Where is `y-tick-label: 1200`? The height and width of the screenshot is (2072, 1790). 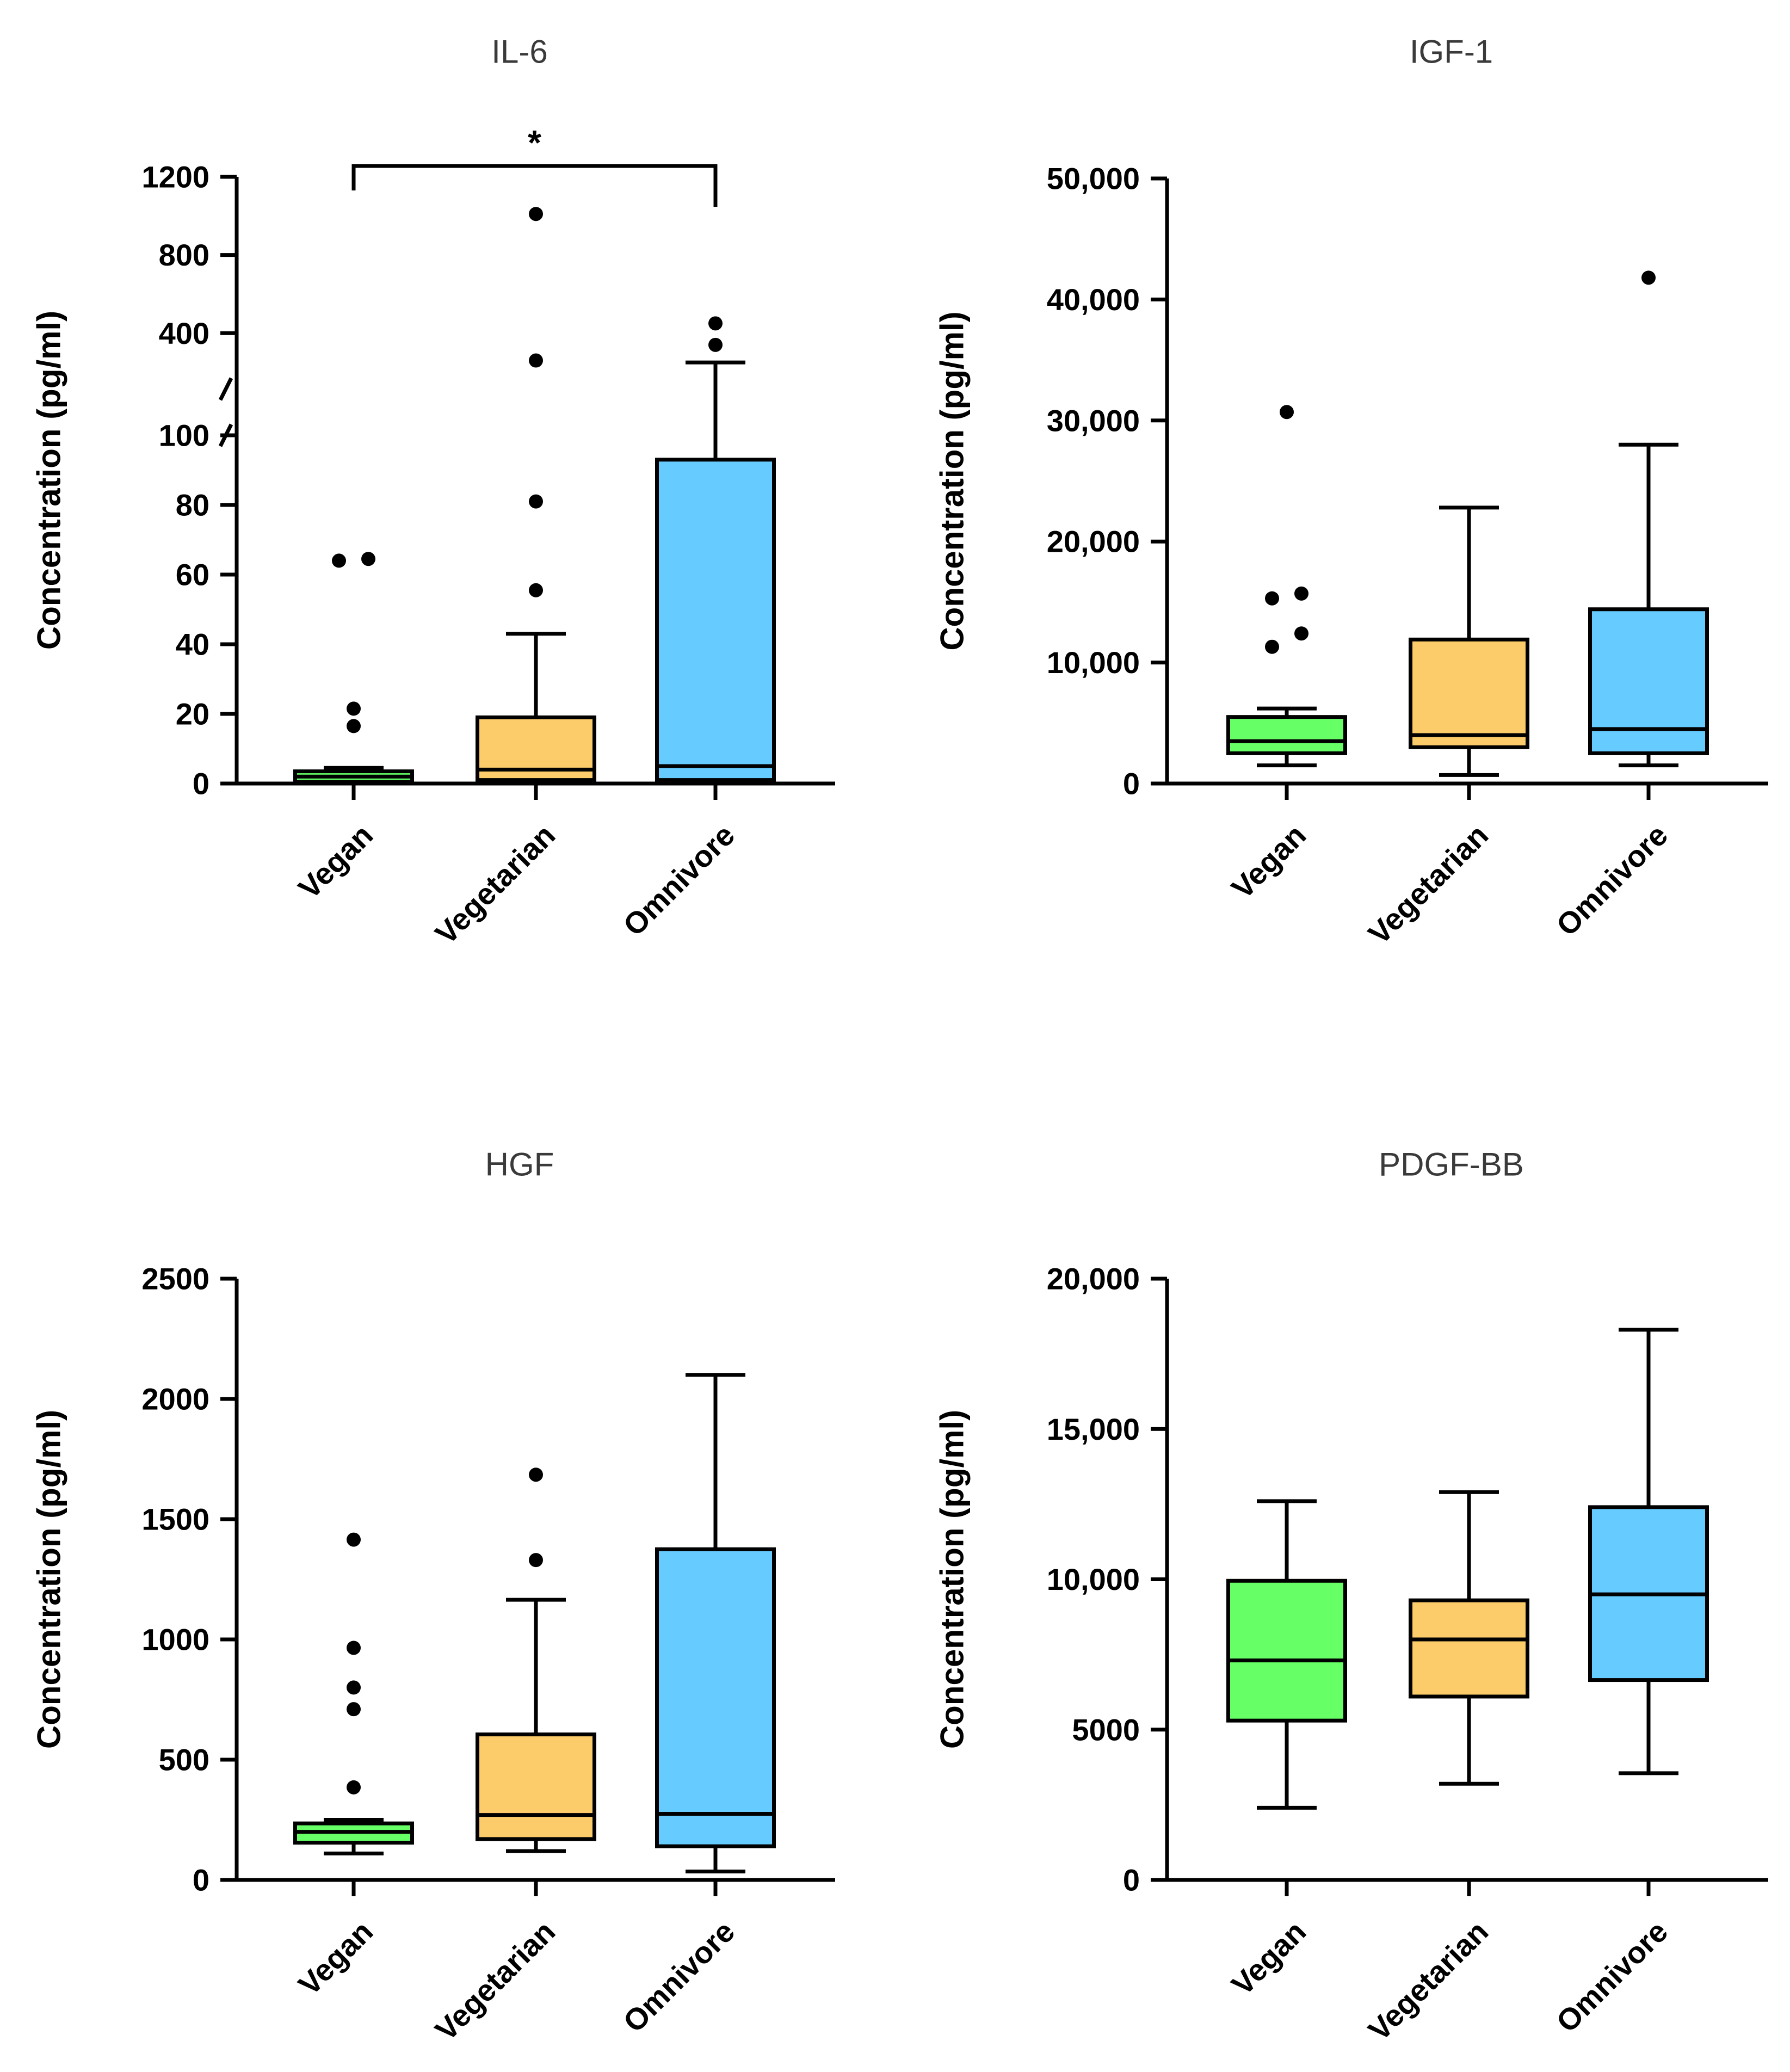 y-tick-label: 1200 is located at coordinates (175, 177).